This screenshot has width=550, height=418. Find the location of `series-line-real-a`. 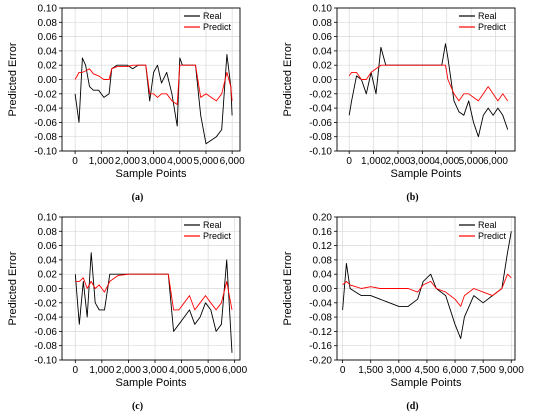

series-line-real-a is located at coordinates (153, 99).